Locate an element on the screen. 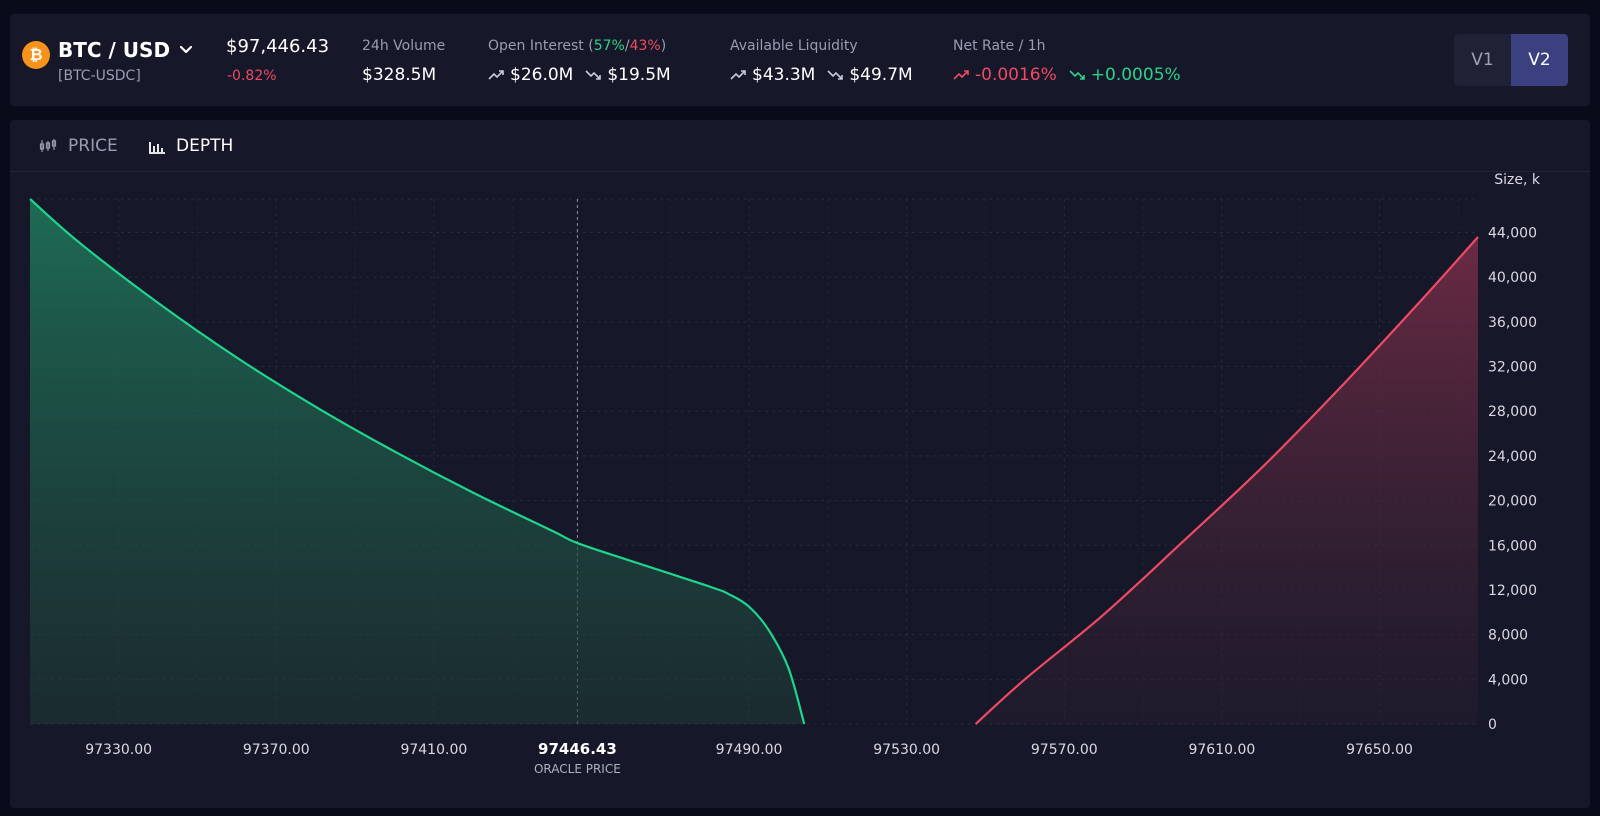  x-tick-label: 97530.00 is located at coordinates (906, 750).